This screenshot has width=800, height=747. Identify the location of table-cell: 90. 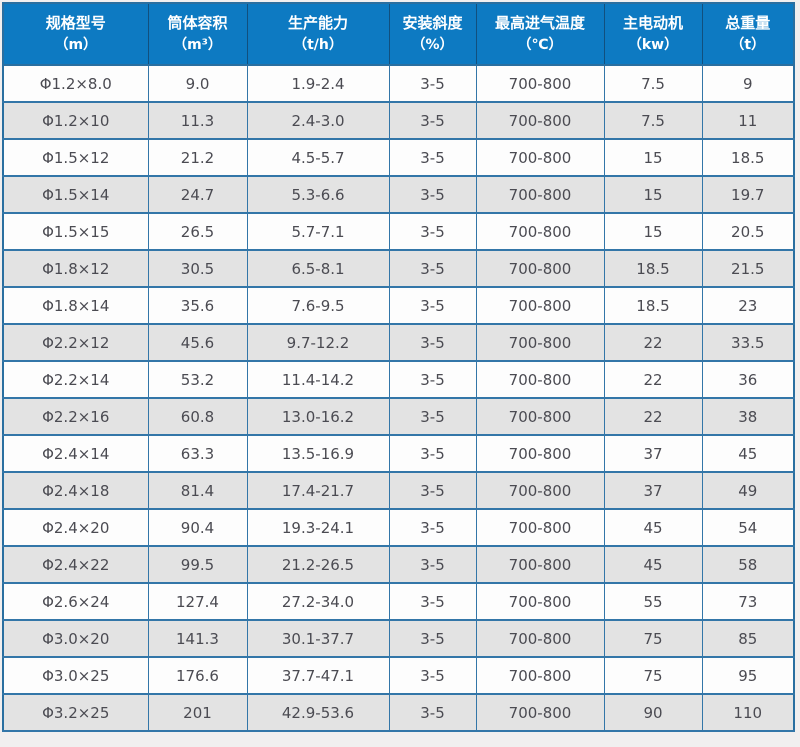
(653, 712).